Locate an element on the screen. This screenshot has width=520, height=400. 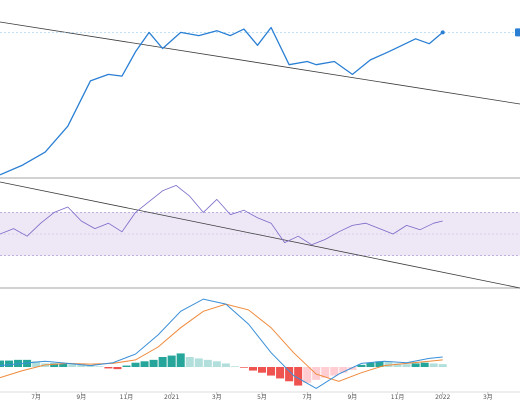
price-badge-rect is located at coordinates (517, 32).